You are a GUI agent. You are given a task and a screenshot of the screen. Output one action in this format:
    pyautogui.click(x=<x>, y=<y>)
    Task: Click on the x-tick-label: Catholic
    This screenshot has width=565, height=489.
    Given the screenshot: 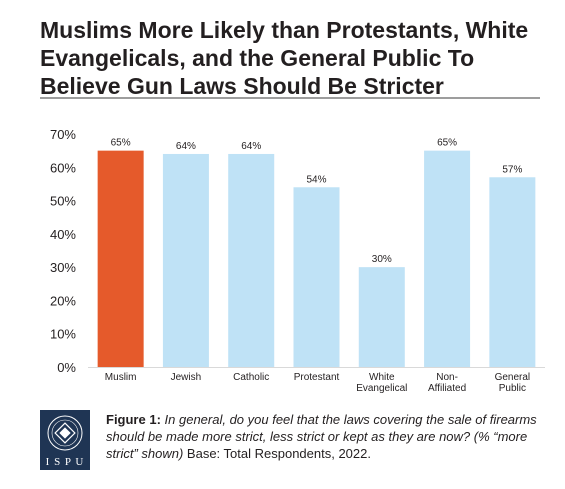 What is the action you would take?
    pyautogui.click(x=251, y=377)
    